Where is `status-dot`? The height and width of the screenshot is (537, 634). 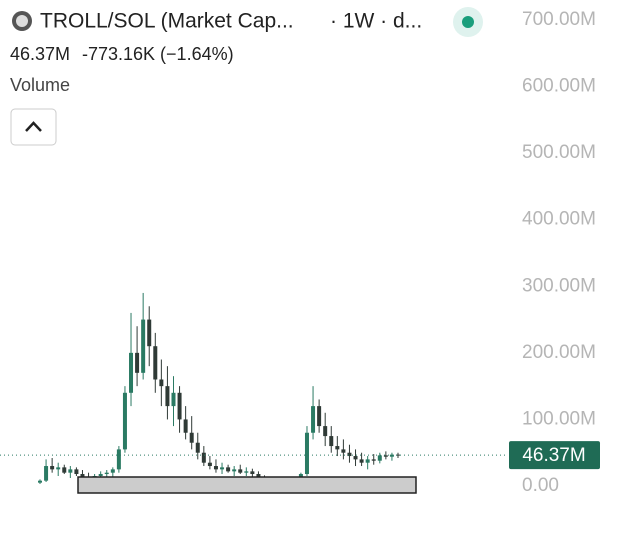 status-dot is located at coordinates (468, 22).